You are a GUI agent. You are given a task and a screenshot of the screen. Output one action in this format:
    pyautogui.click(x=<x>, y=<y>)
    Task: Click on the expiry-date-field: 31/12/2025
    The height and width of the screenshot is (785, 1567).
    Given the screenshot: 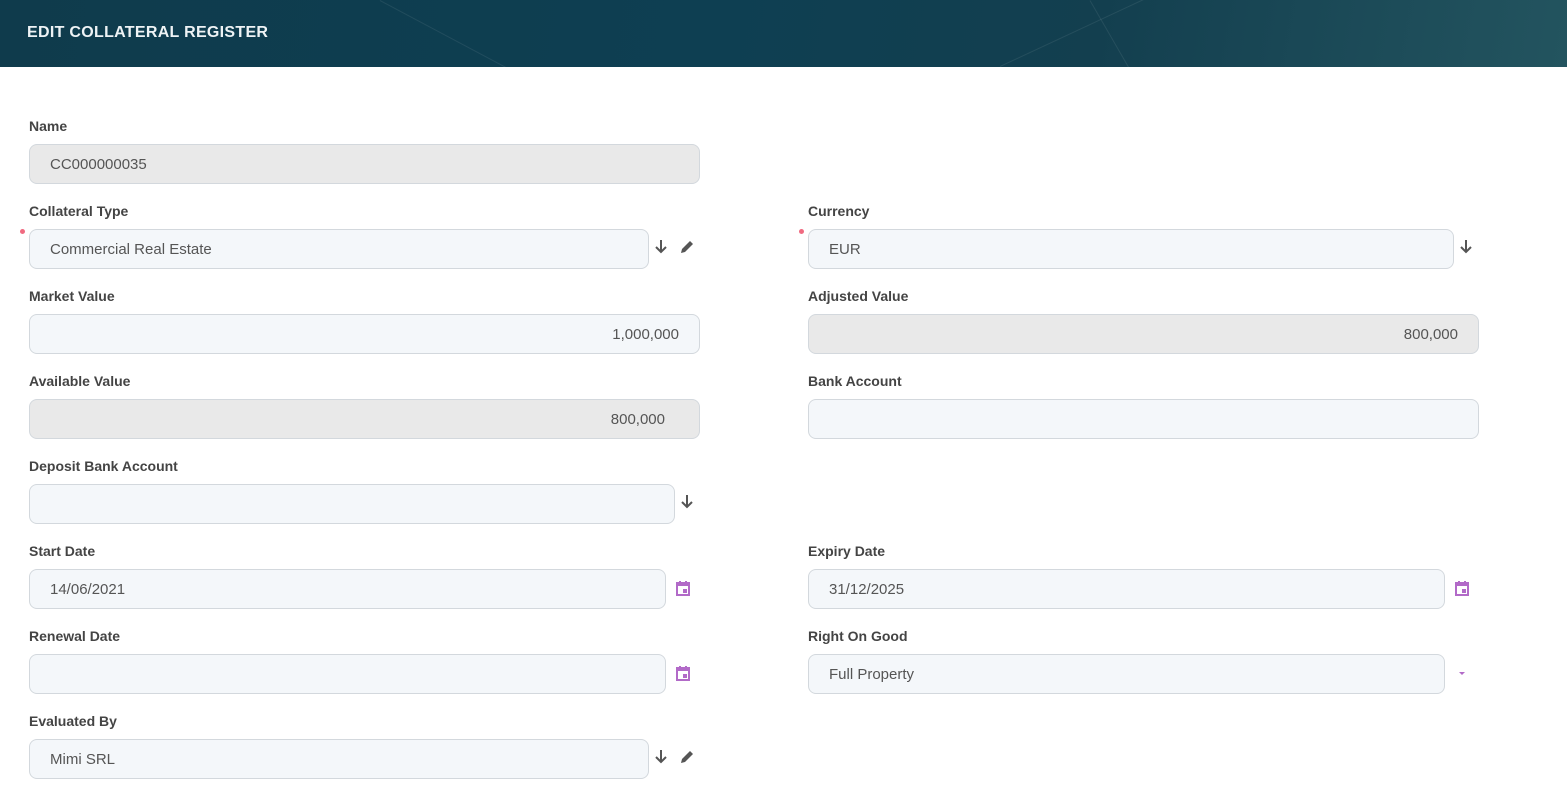 What is the action you would take?
    pyautogui.click(x=1126, y=589)
    